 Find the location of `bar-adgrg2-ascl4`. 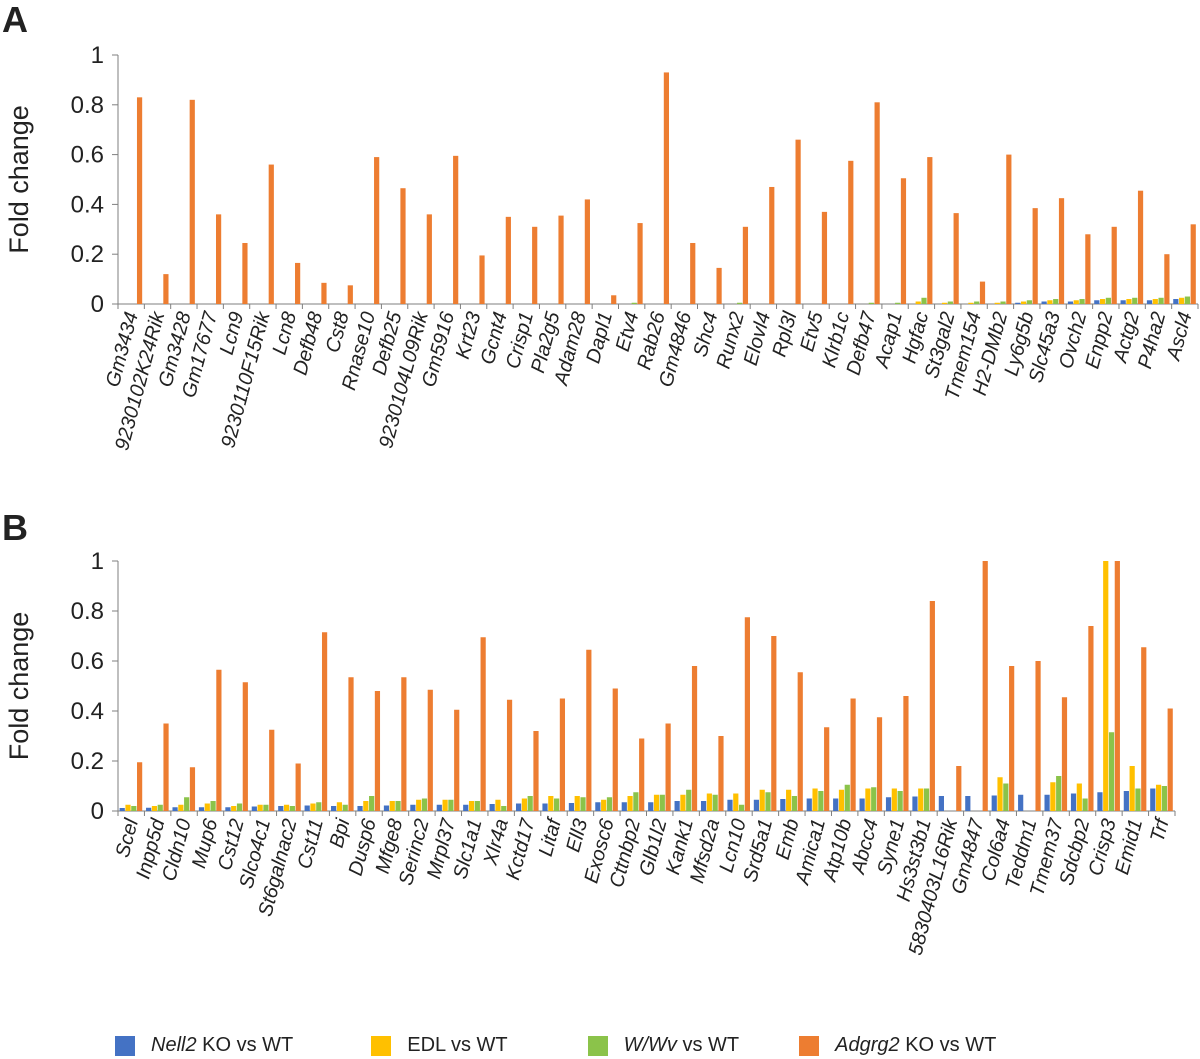

bar-adgrg2-ascl4 is located at coordinates (1193, 264).